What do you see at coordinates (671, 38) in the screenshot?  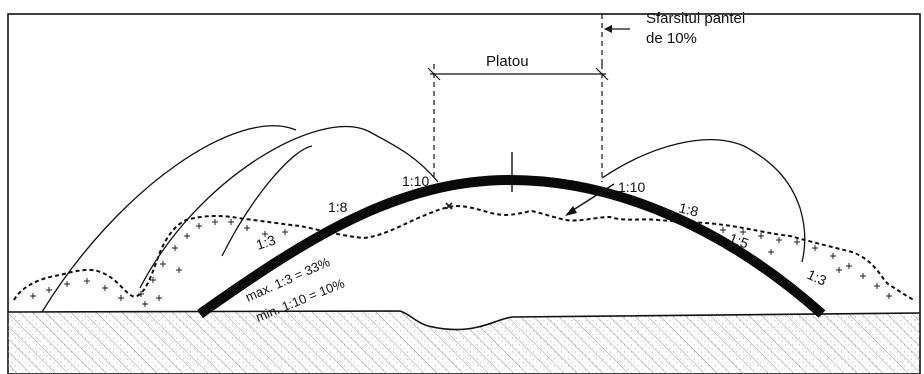 I see `end-of-slope-label-line2: de 10%` at bounding box center [671, 38].